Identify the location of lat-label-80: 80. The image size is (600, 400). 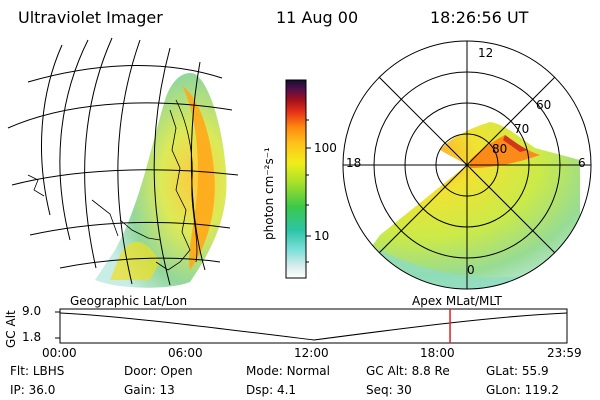
(500, 149).